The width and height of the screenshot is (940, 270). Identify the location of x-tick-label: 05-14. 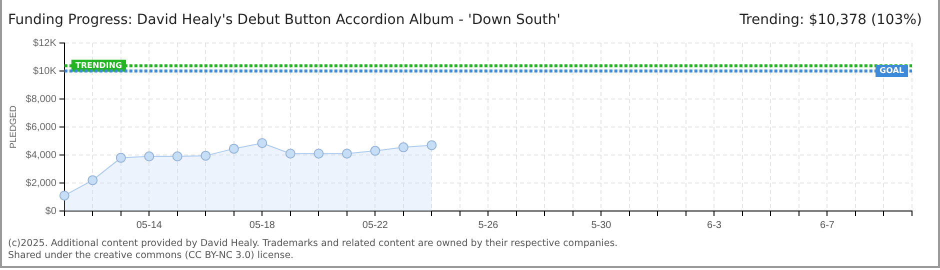
(149, 225).